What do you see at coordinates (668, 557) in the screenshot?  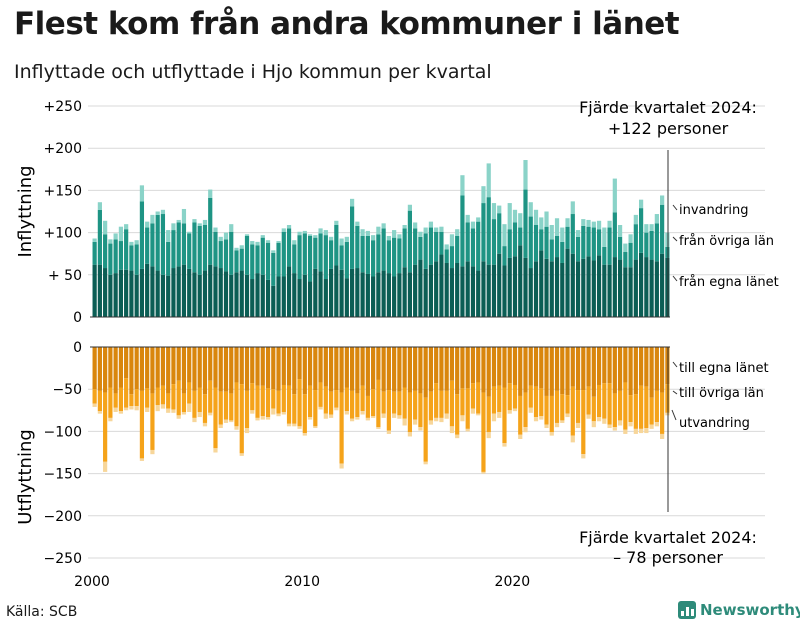 I see `annotation-out-line2: – 78 personer` at bounding box center [668, 557].